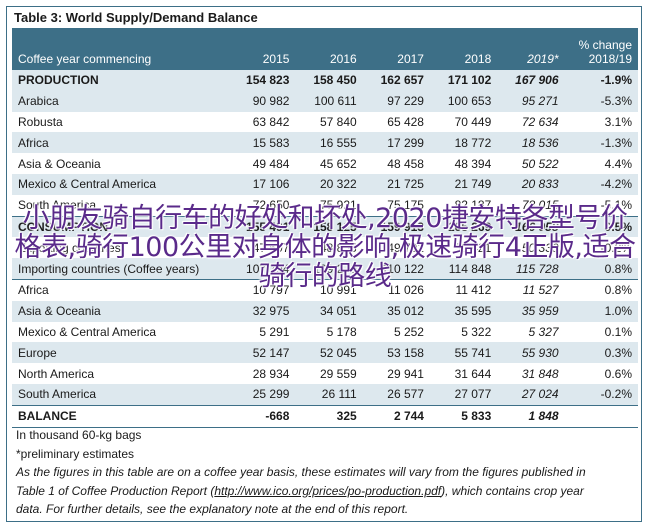 The height and width of the screenshot is (530, 650). I want to click on value-cell: 34 051, so click(329, 311).